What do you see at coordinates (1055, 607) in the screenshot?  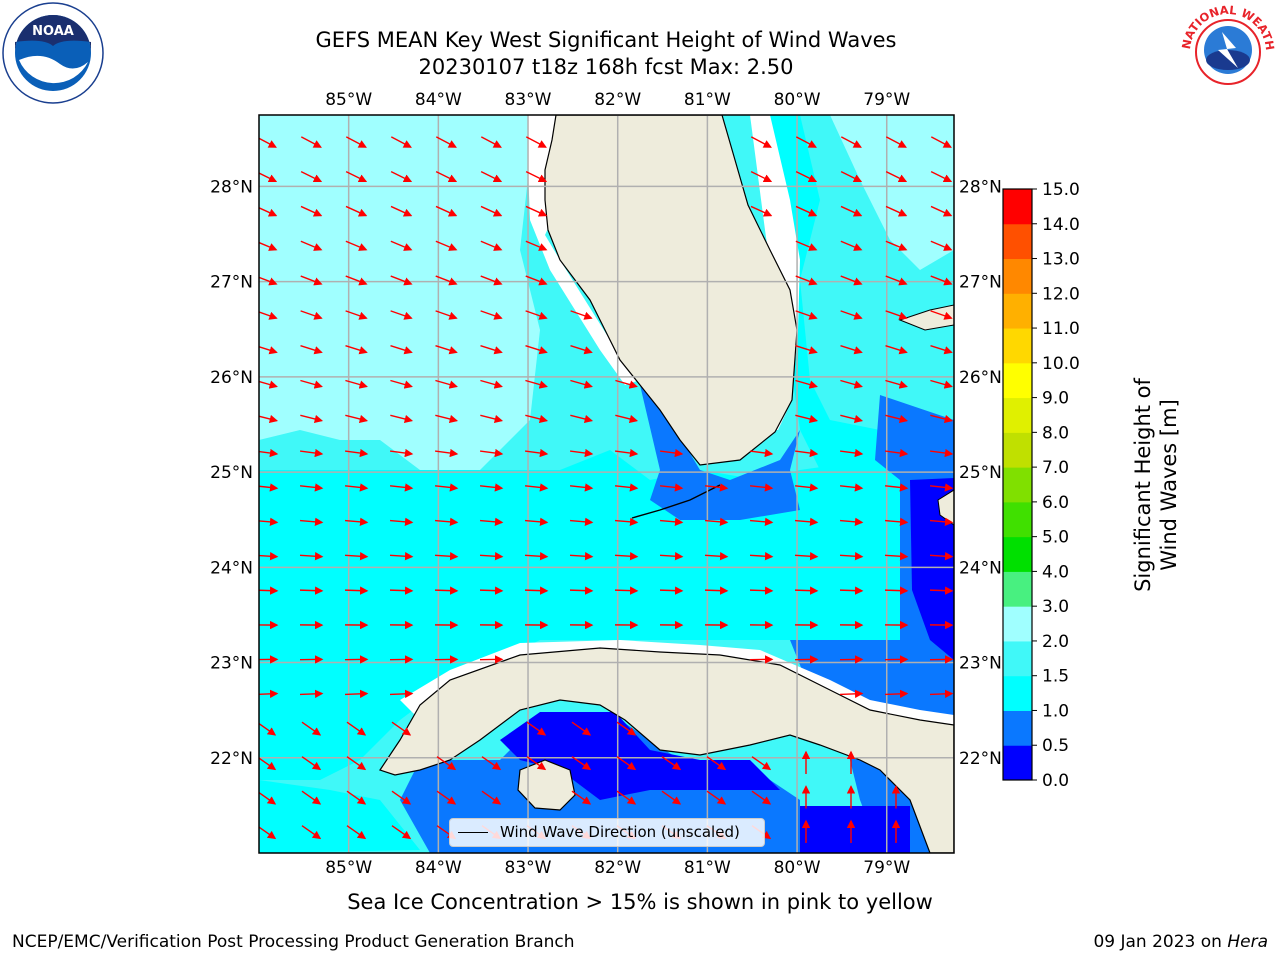 I see `colorbar-tick-label: 3.0` at bounding box center [1055, 607].